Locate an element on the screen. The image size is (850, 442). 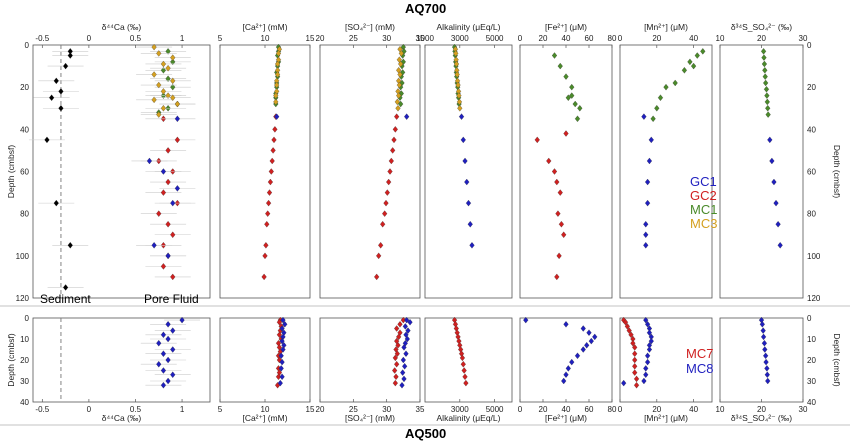
x-tick-label: 80 is located at coordinates (612, 409).